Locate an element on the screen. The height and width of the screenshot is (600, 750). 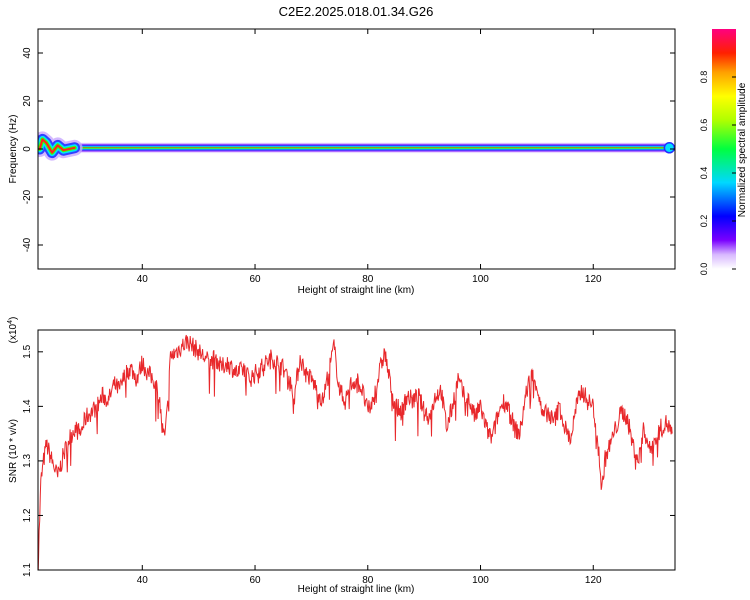
spectrogram-y-tick-label: -20 is located at coordinates (27, 196).